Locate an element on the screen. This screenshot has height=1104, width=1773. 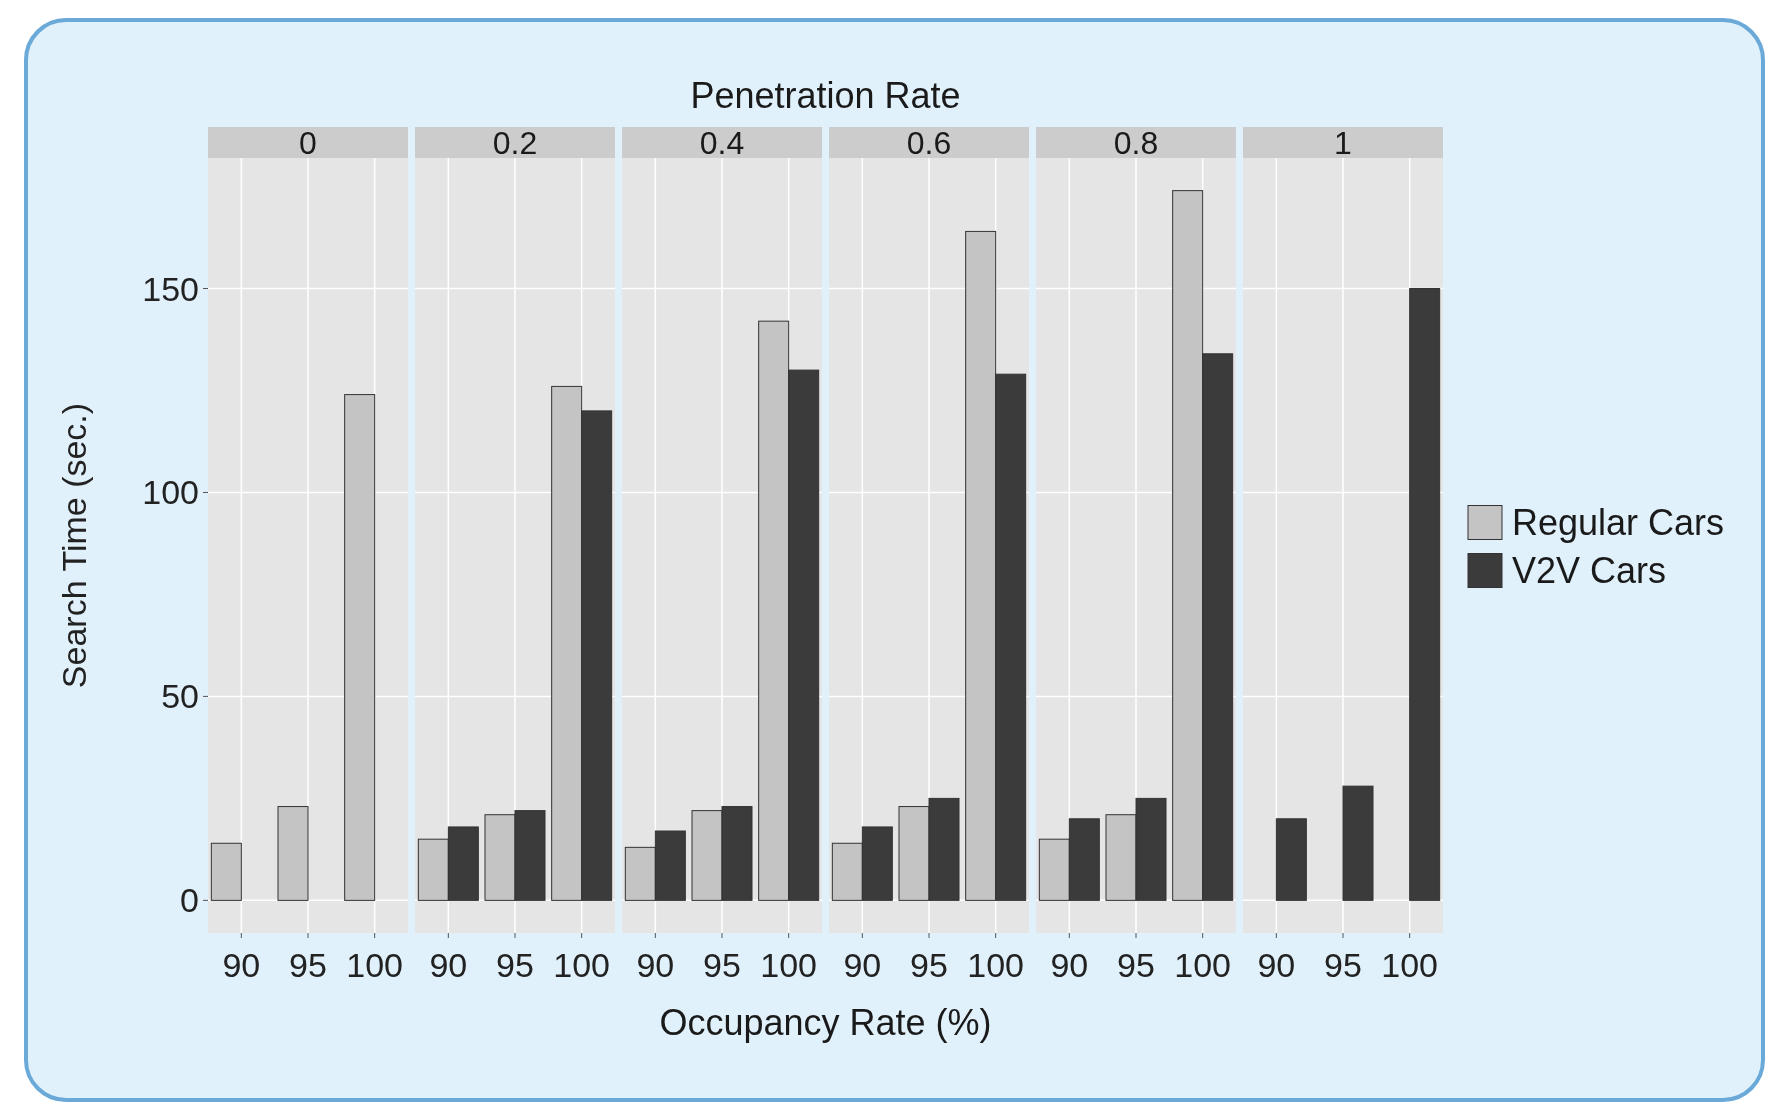
chart-title: 0.4 is located at coordinates (722, 142).